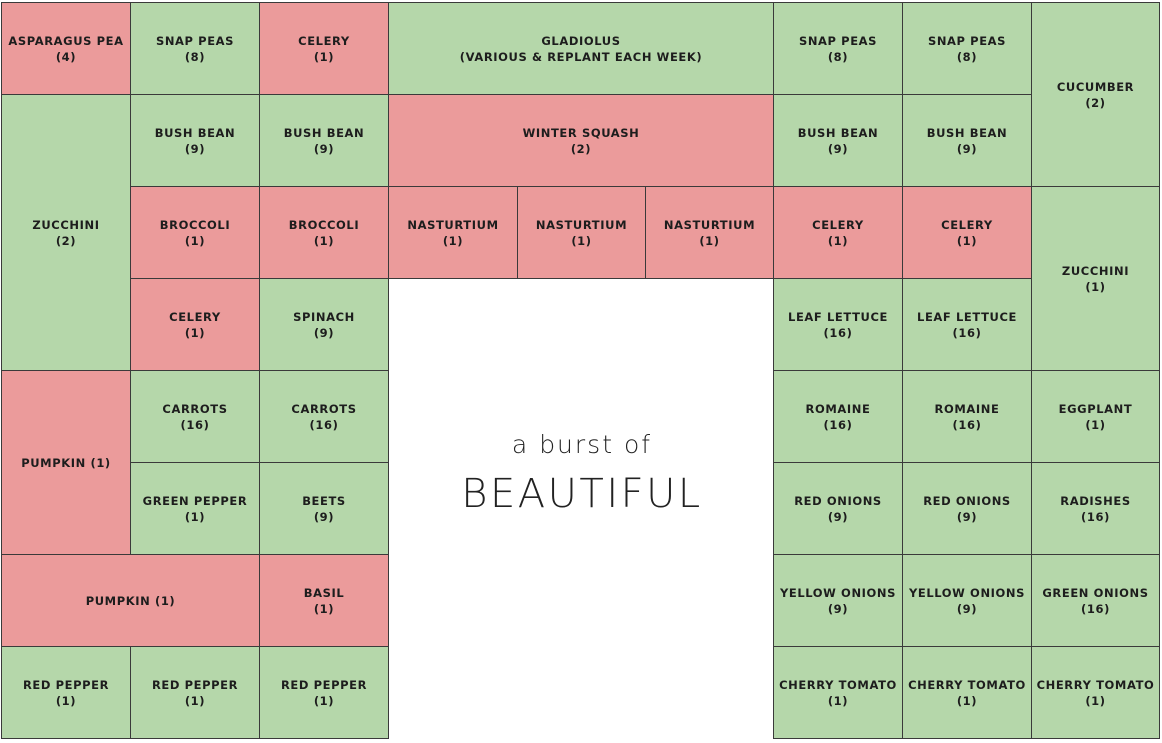 This screenshot has height=743, width=1162. I want to click on plot-yellow-onions-1: YELLOW ONIONS (9), so click(838, 600).